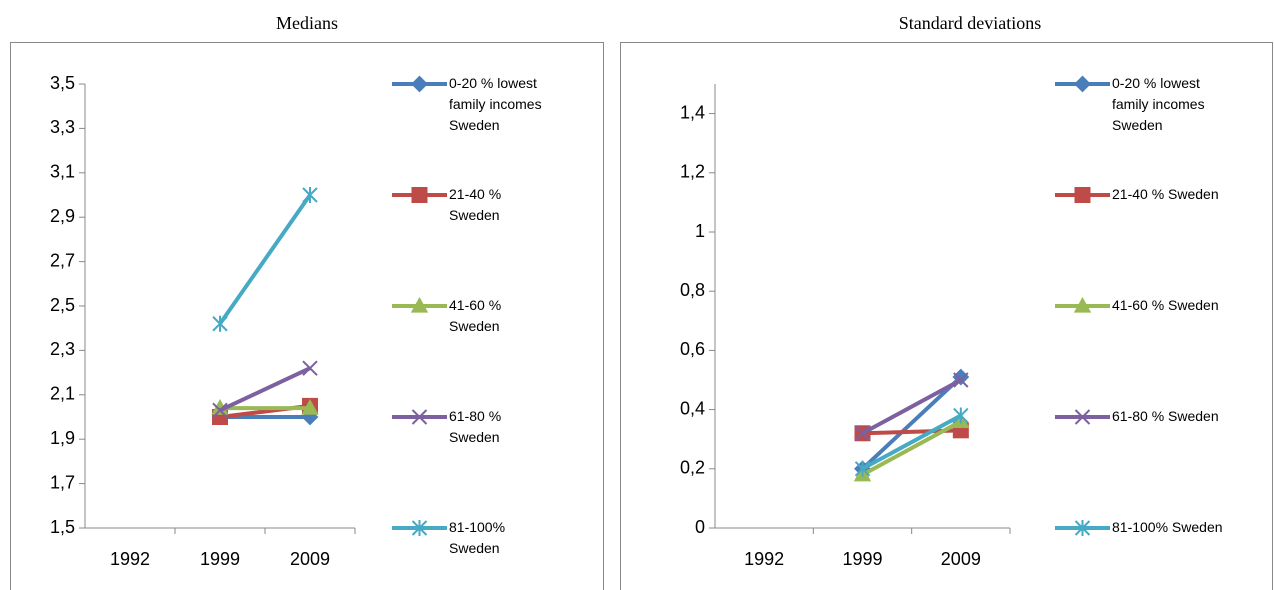 The image size is (1274, 590). What do you see at coordinates (62, 127) in the screenshot?
I see `y-tick-label: 3,3` at bounding box center [62, 127].